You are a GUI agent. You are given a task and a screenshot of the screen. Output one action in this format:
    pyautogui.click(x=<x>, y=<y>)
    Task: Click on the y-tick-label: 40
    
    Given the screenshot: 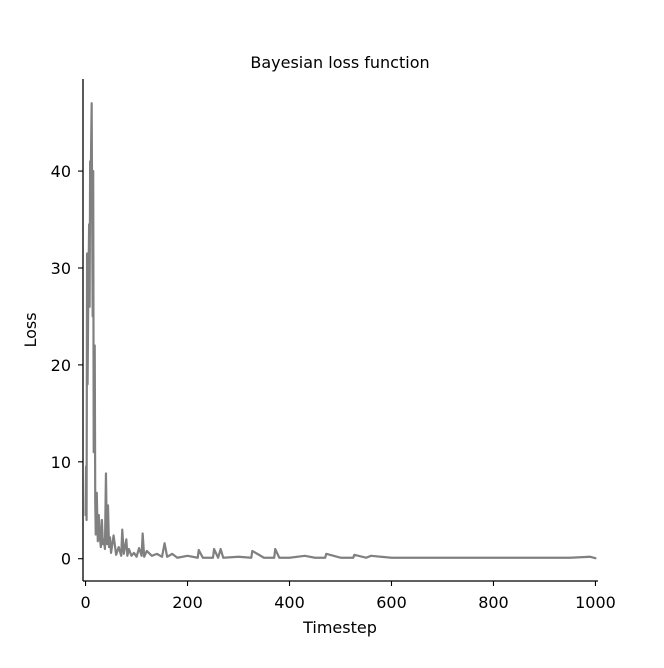 What is the action you would take?
    pyautogui.click(x=61, y=171)
    